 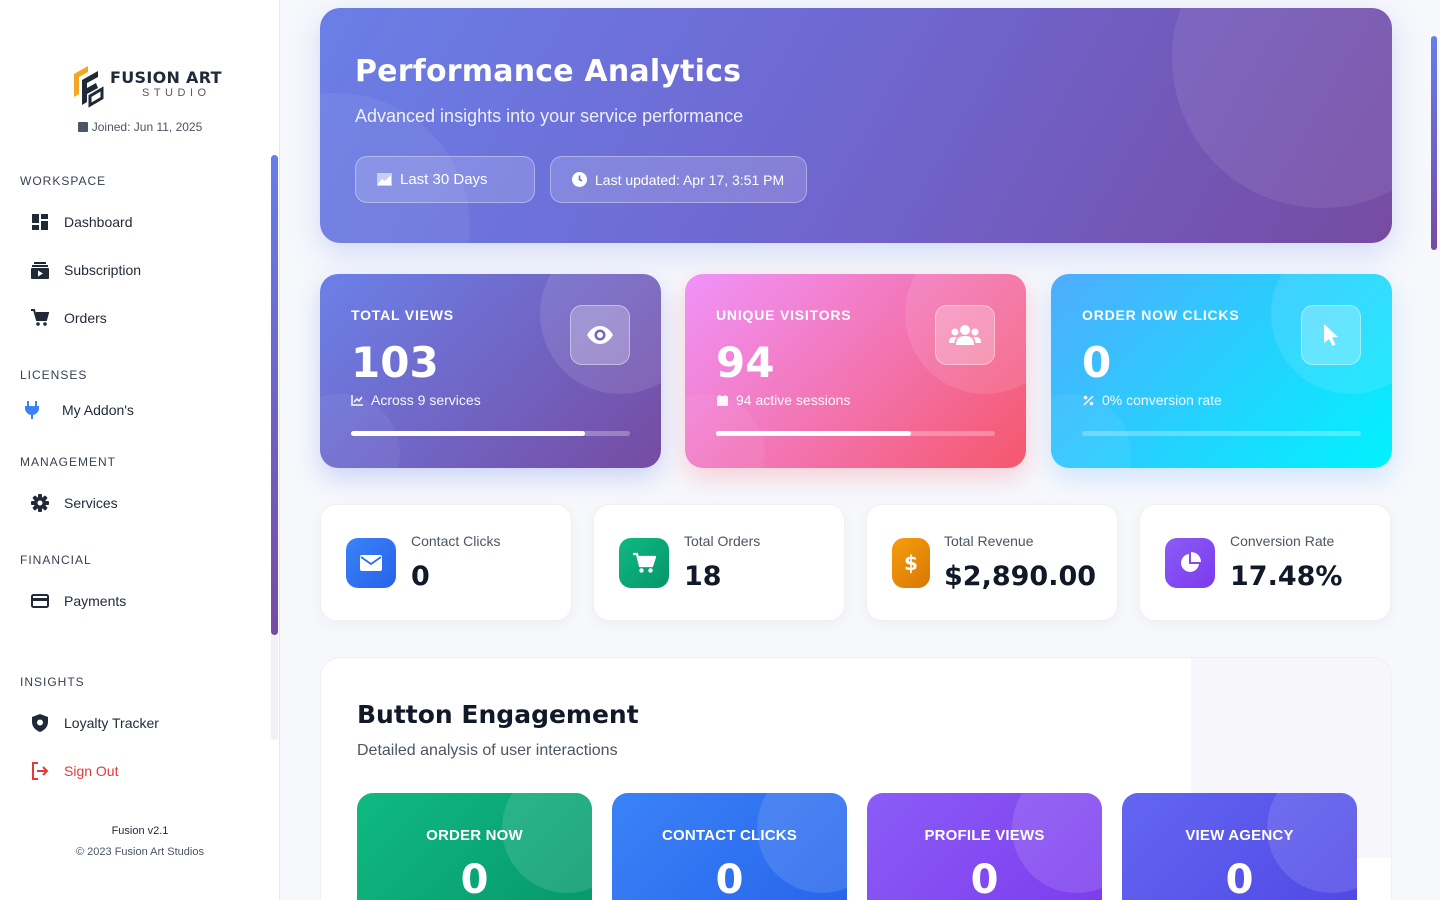 I want to click on credit-card-icon, so click(x=40, y=601).